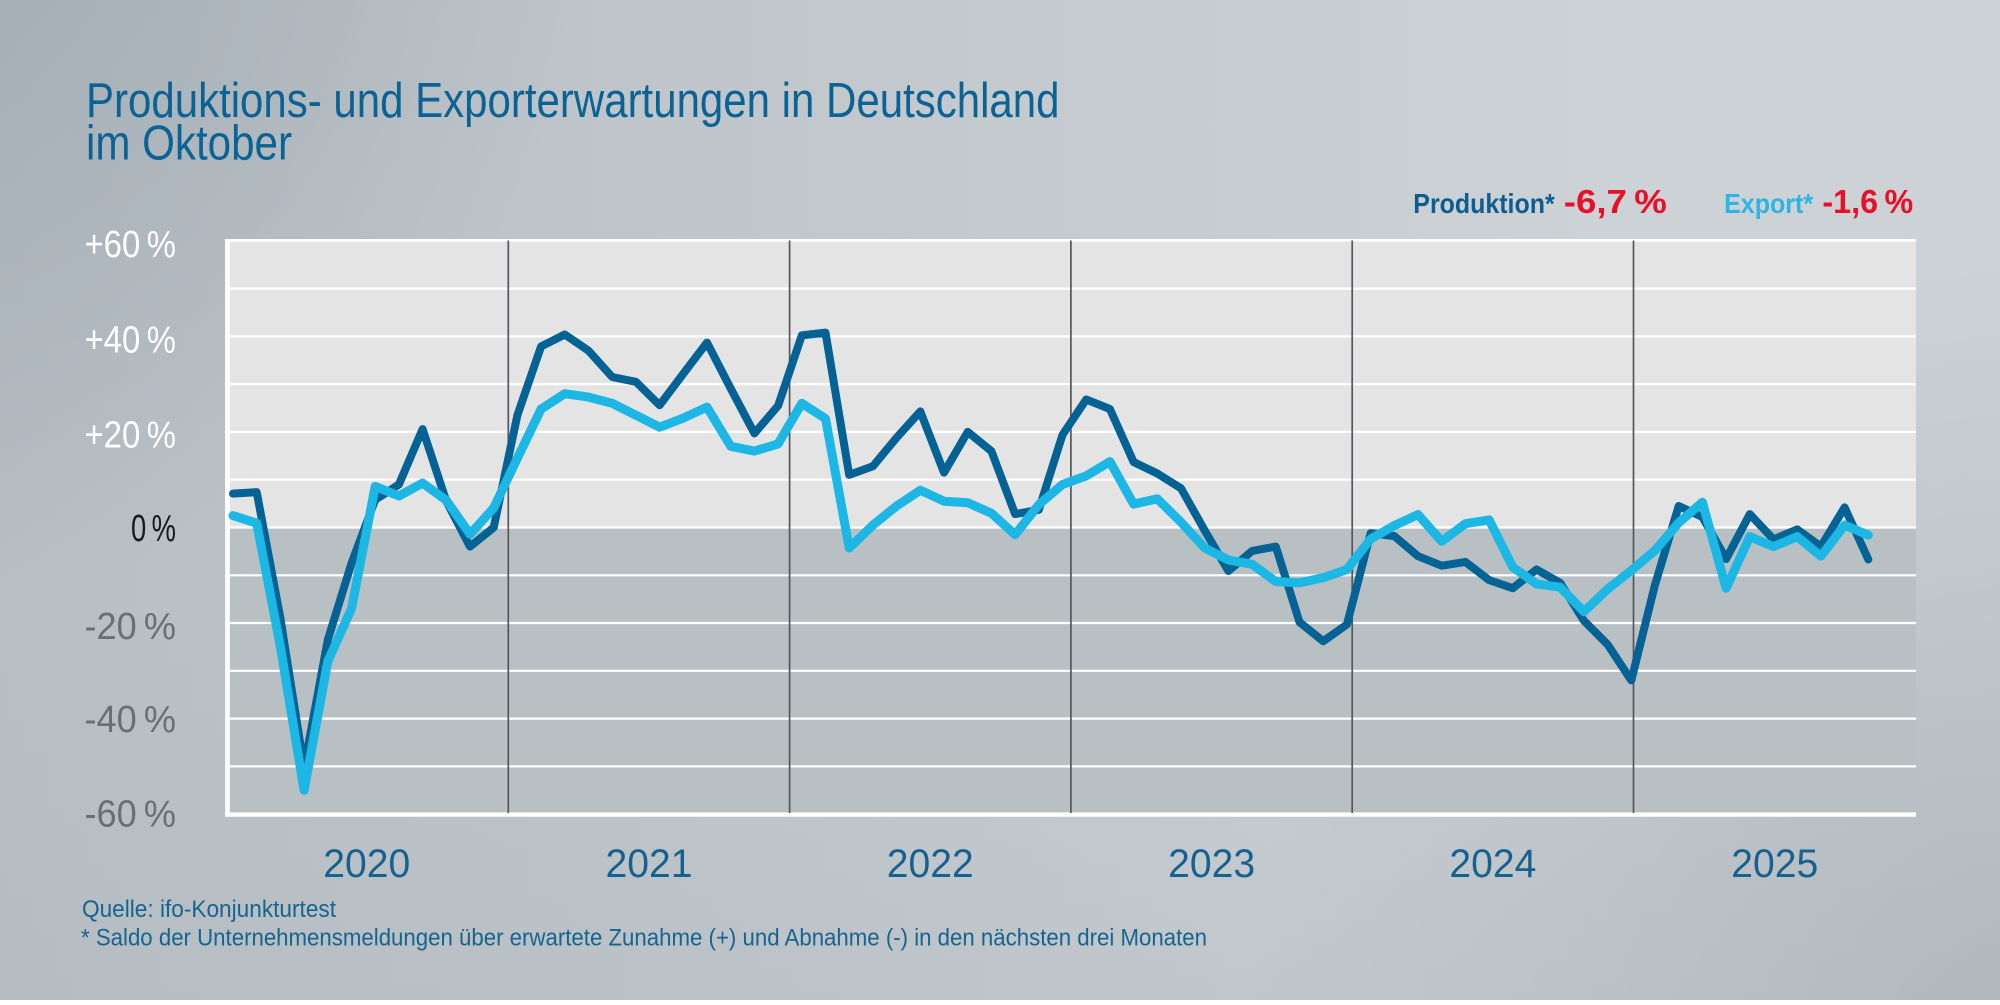 The image size is (2000, 1005). I want to click on svg-text: 2023, so click(1211, 864).